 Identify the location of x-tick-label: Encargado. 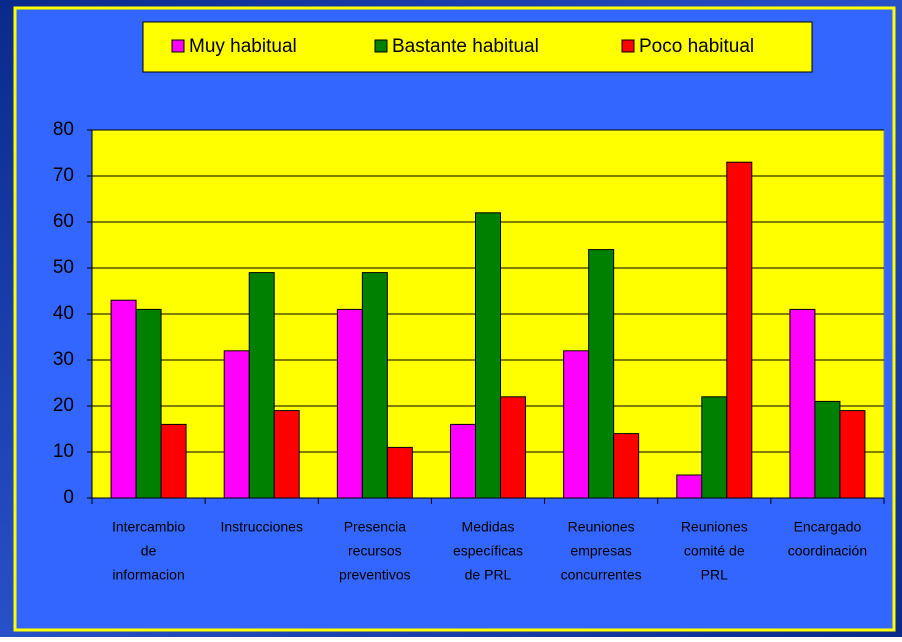
(828, 527).